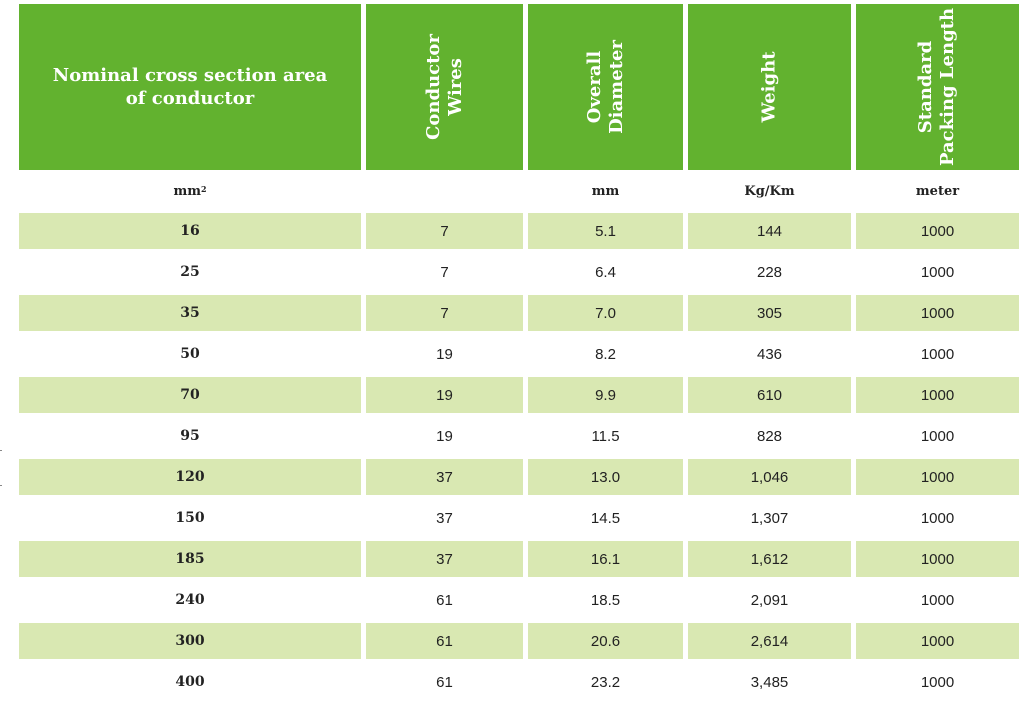 Image resolution: width=1024 pixels, height=704 pixels. Describe the element at coordinates (769, 641) in the screenshot. I see `cell-weight: 2,614` at that location.